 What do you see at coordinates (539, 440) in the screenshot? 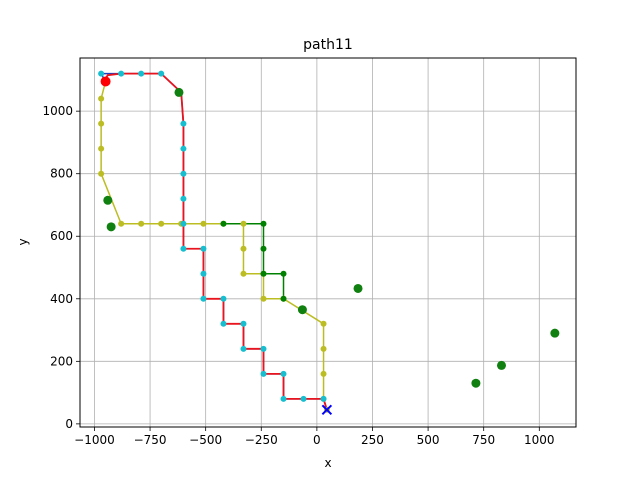
I see `x-tick-label: 1000` at bounding box center [539, 440].